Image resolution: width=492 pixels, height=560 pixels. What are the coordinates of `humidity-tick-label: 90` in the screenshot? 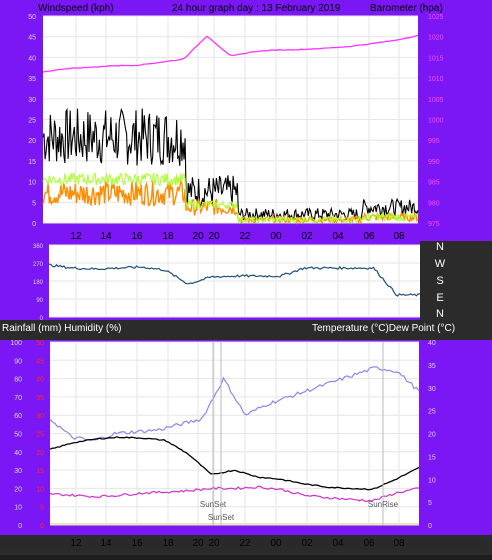 It's located at (18, 361).